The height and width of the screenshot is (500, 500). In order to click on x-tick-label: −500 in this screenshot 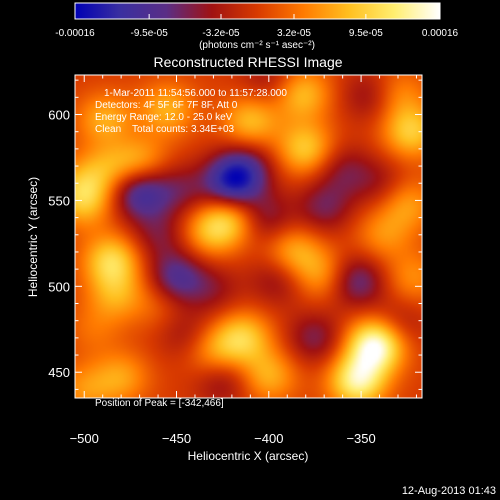, I will do `click(84, 438)`.